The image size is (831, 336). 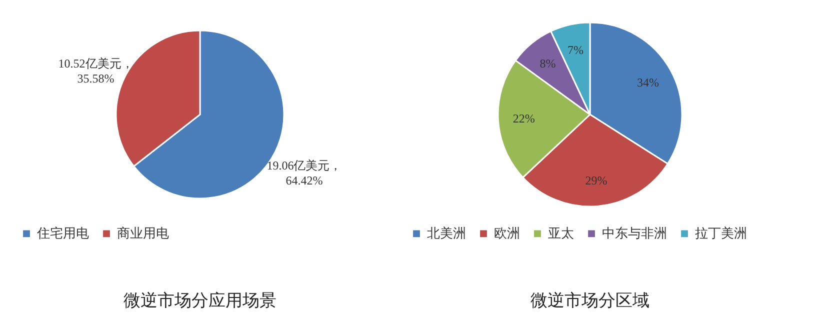 I want to click on data-label: 8%, so click(x=548, y=63).